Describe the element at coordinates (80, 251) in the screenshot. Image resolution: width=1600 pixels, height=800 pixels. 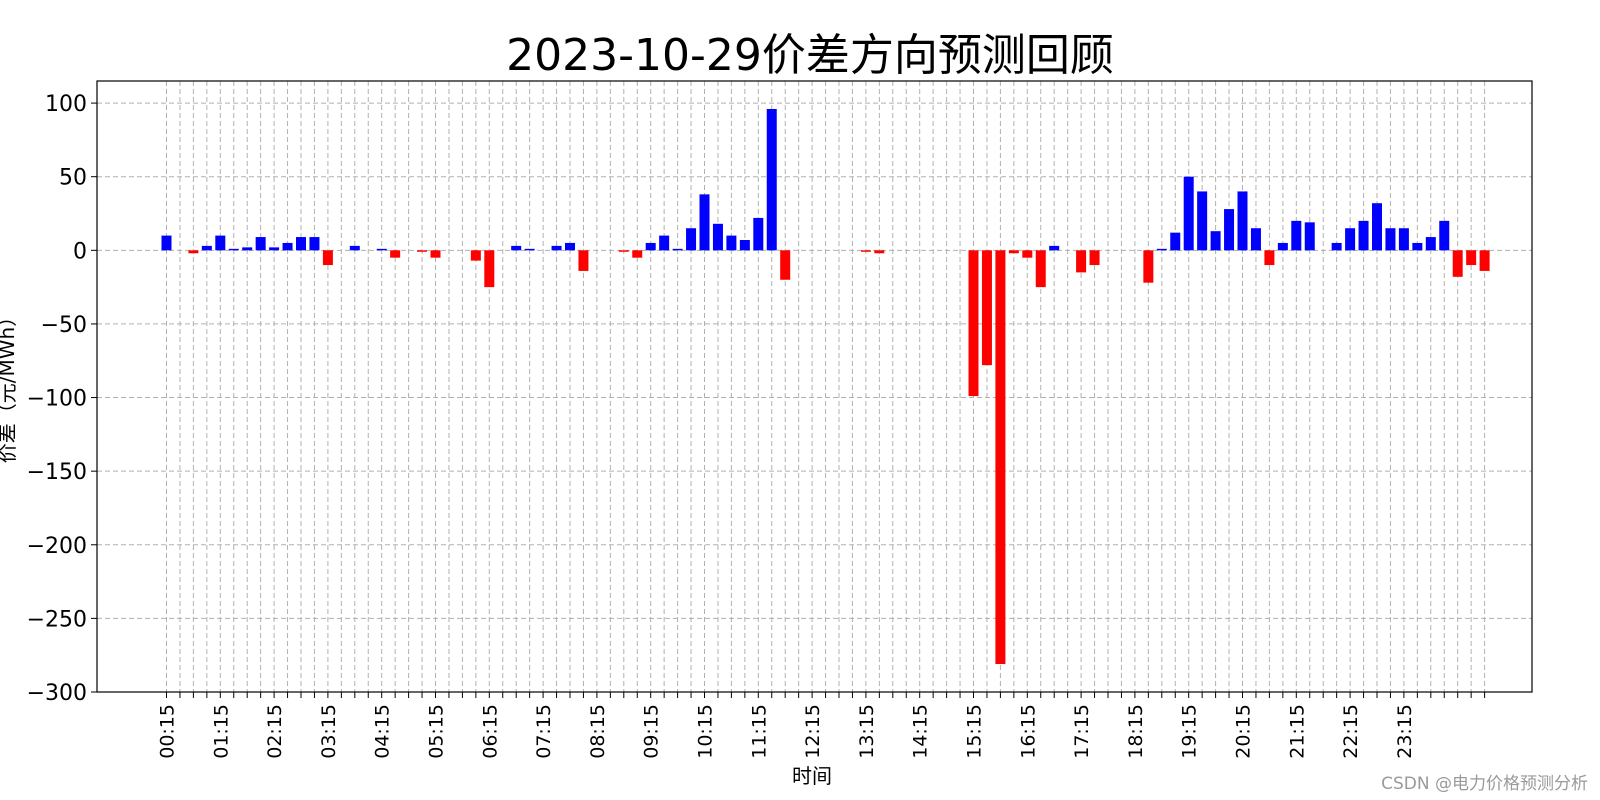
I see `y-tick-label: 0` at that location.